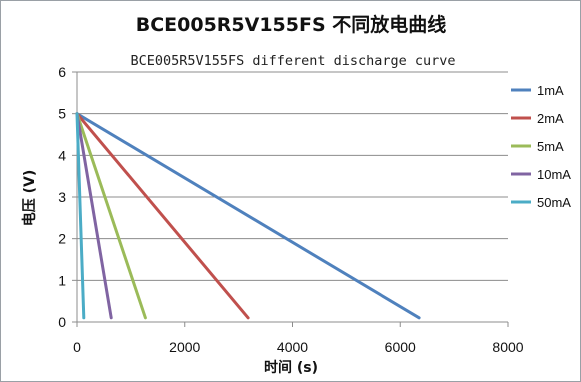 This screenshot has width=581, height=382. What do you see at coordinates (550, 118) in the screenshot?
I see `legend-label-2mA: 2mA` at bounding box center [550, 118].